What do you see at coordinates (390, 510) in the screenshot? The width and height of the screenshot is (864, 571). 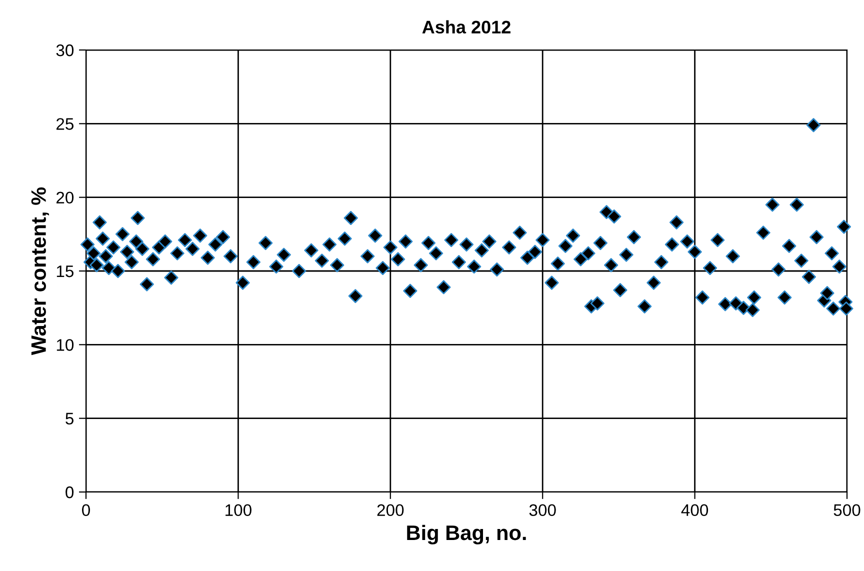 I see `x-tick-label: 200` at bounding box center [390, 510].